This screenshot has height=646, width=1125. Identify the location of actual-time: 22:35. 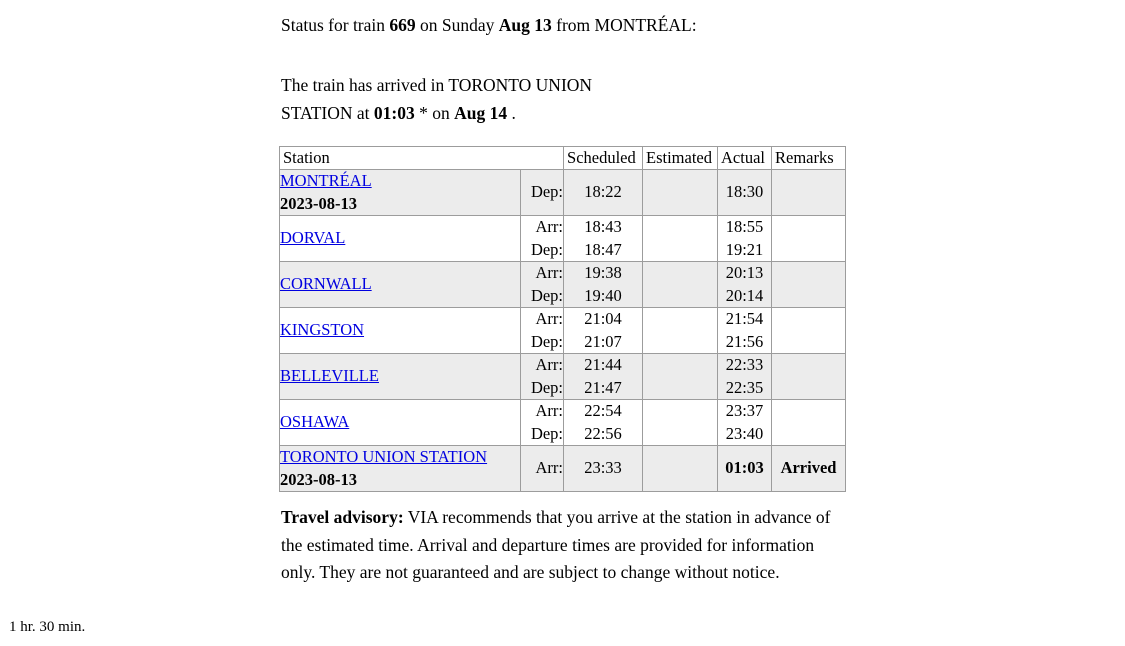
(744, 387).